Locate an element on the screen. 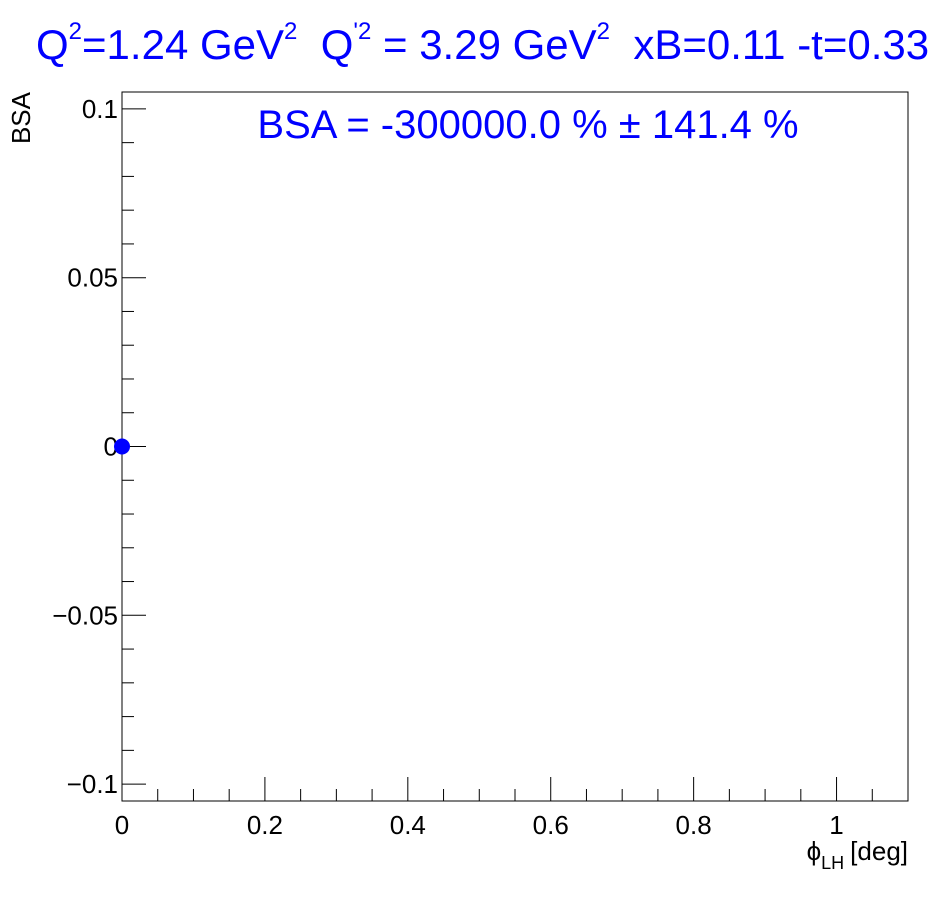 Image resolution: width=946 pixels, height=922 pixels. x-tick-label: 0.2 is located at coordinates (265, 825).